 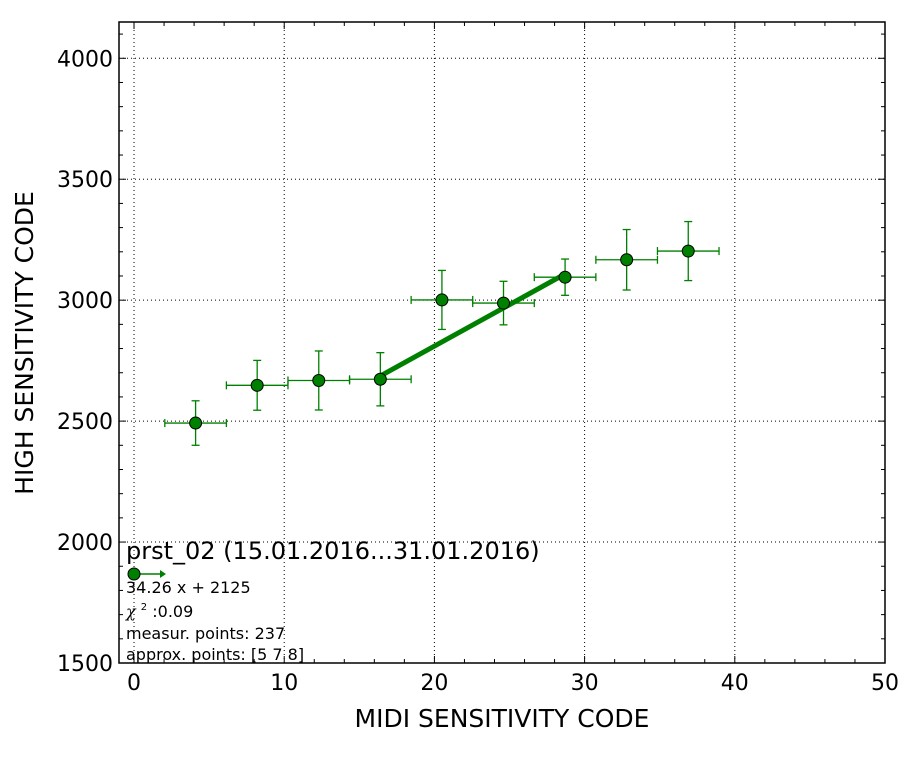 What do you see at coordinates (188, 587) in the screenshot?
I see `legend-equation: 34.26 x + 2125` at bounding box center [188, 587].